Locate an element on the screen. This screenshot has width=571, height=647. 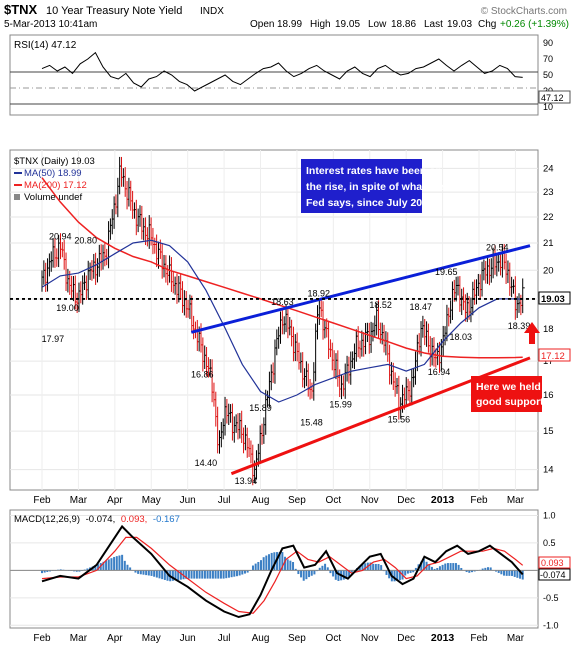
price-tick-label: 24 is located at coordinates (548, 168).